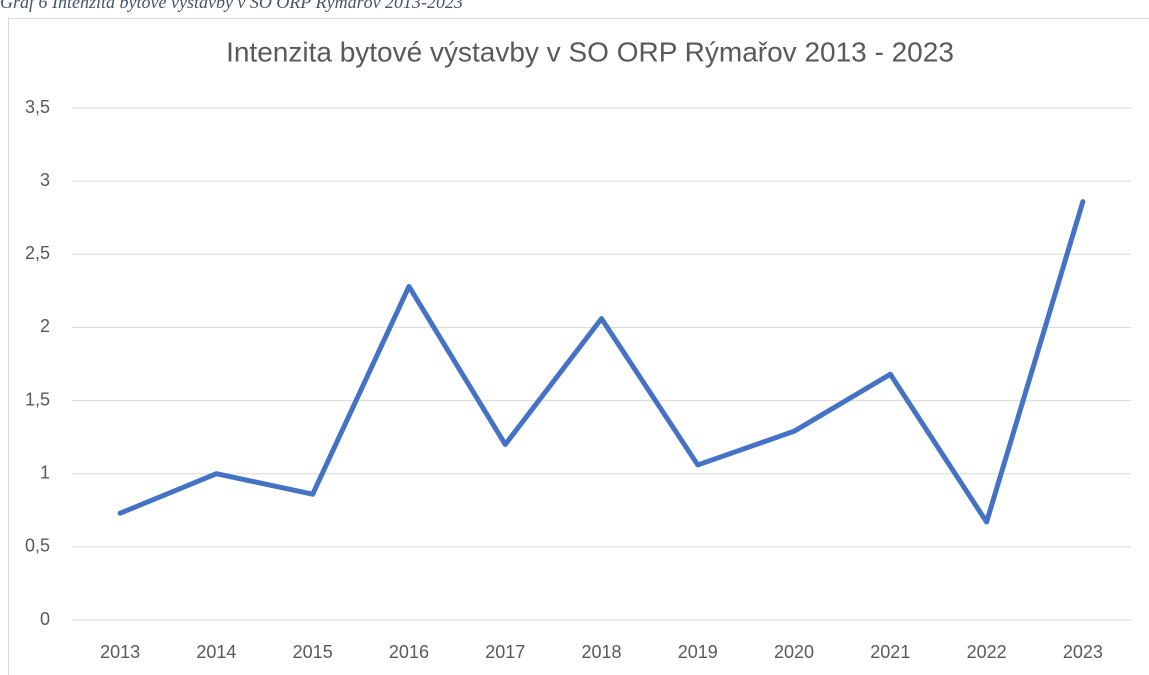 The image size is (1149, 675). Describe the element at coordinates (45, 180) in the screenshot. I see `y-tick-label: 3` at that location.